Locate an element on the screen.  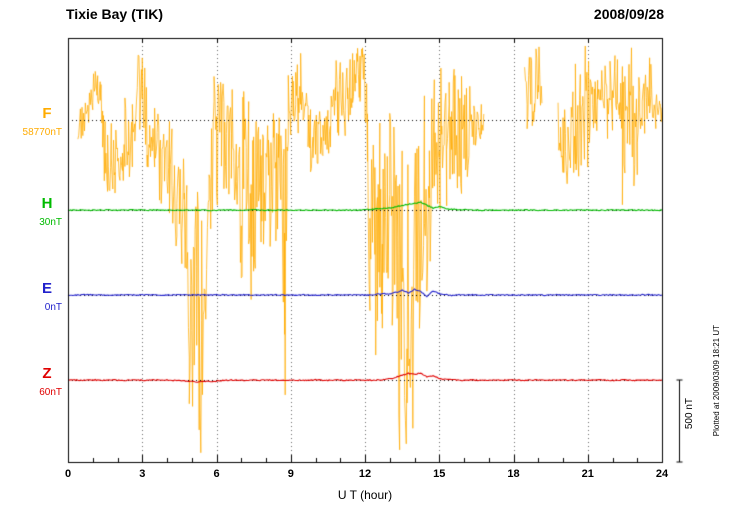
x-axis-label: U T (hour) is located at coordinates (365, 495).